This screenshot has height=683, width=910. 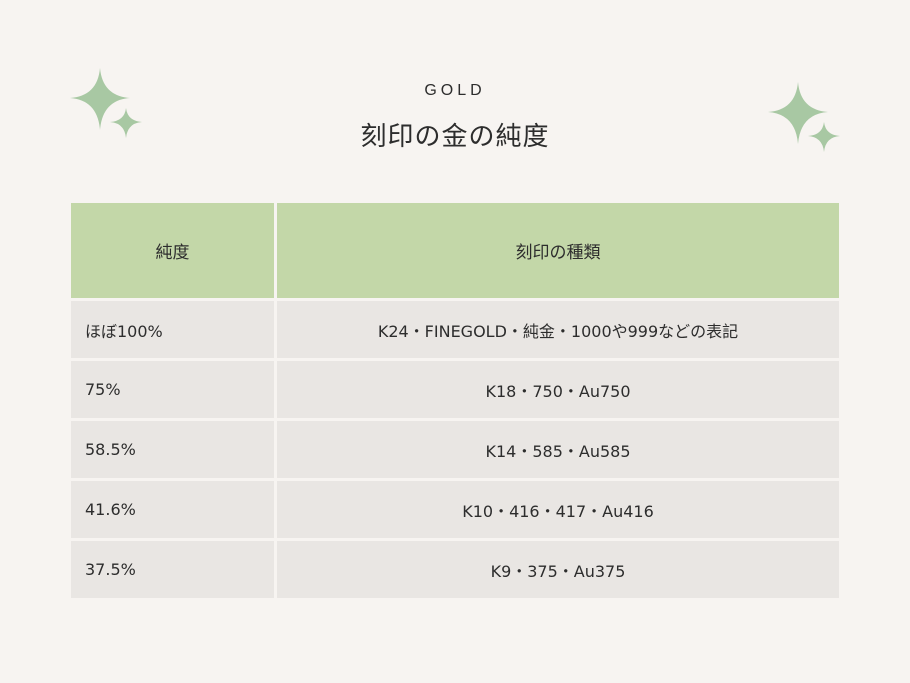 I want to click on table-cell-purity: 41.6%, so click(x=172, y=509).